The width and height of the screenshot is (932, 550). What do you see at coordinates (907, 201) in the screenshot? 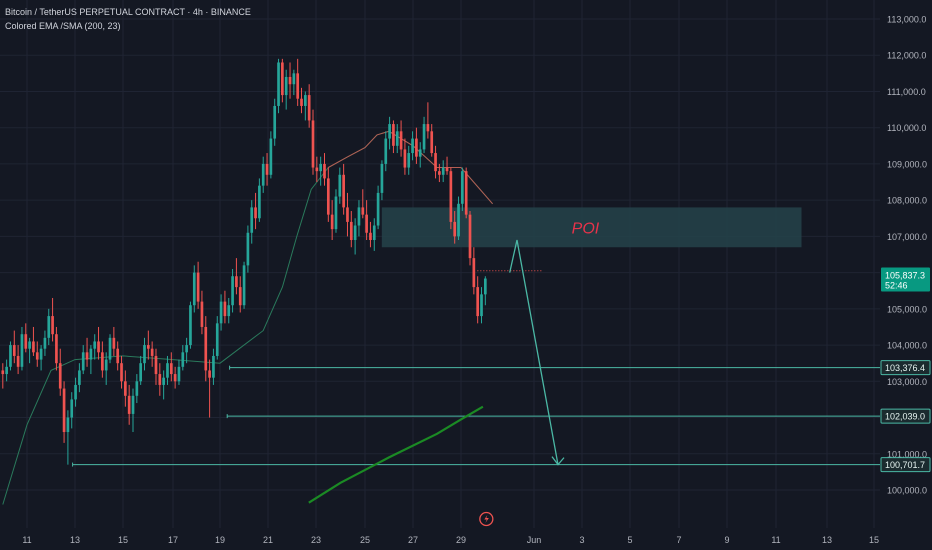
I see `price-tick-label: 108,000.0` at bounding box center [907, 201].